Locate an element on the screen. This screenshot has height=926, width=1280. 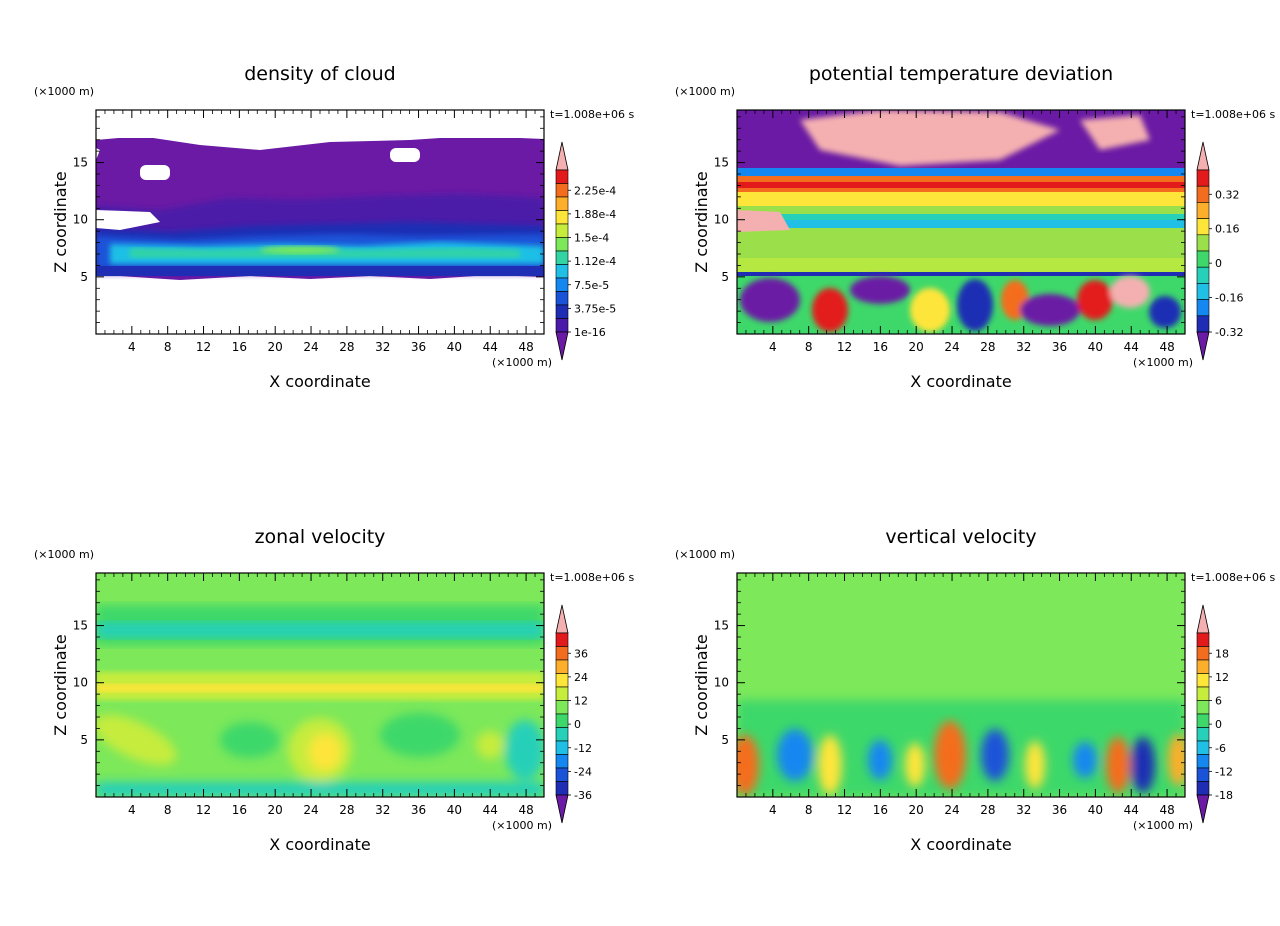
colorbar-label: 1e-16 is located at coordinates (590, 332).